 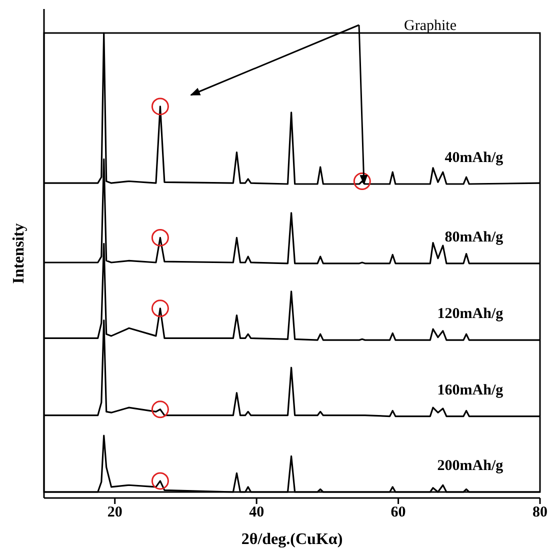 What do you see at coordinates (474, 158) in the screenshot?
I see `series-label: 40mAh/g` at bounding box center [474, 158].